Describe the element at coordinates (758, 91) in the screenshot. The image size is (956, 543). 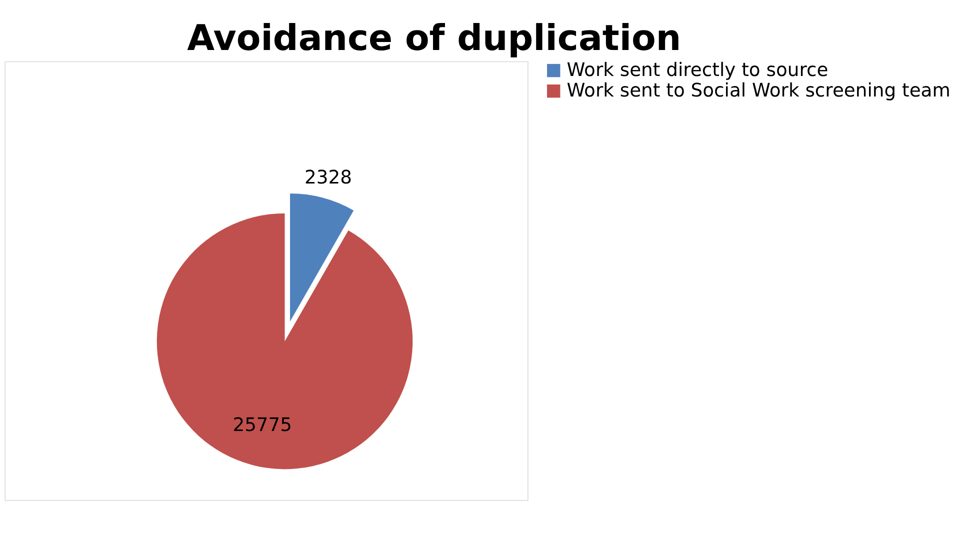
I see `legend-label: Work sent to Social Work screening team` at that location.